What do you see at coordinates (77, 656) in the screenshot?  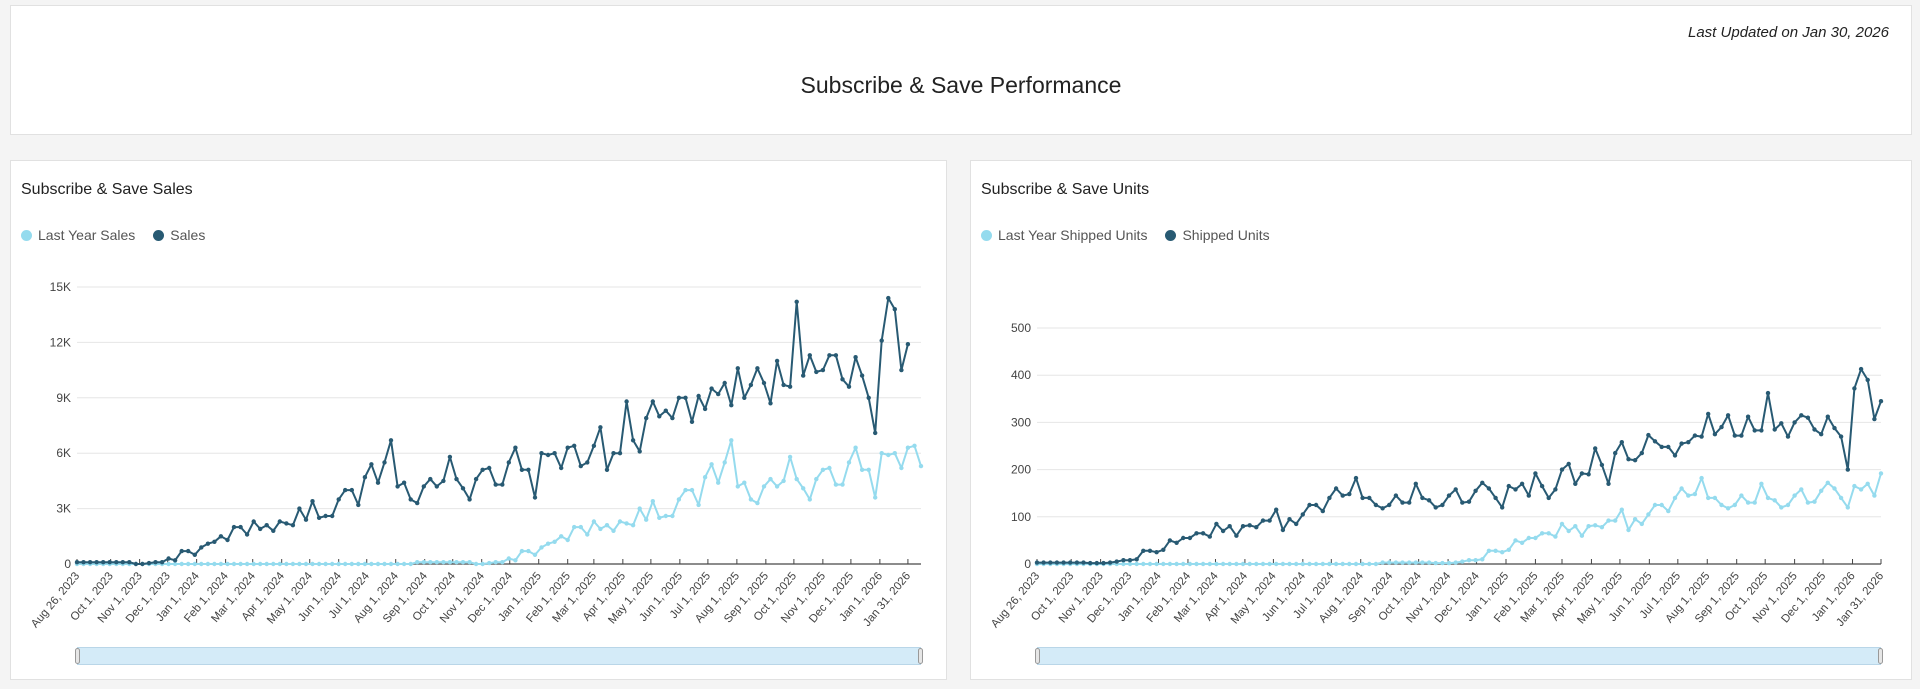 I see `range-handle-left` at bounding box center [77, 656].